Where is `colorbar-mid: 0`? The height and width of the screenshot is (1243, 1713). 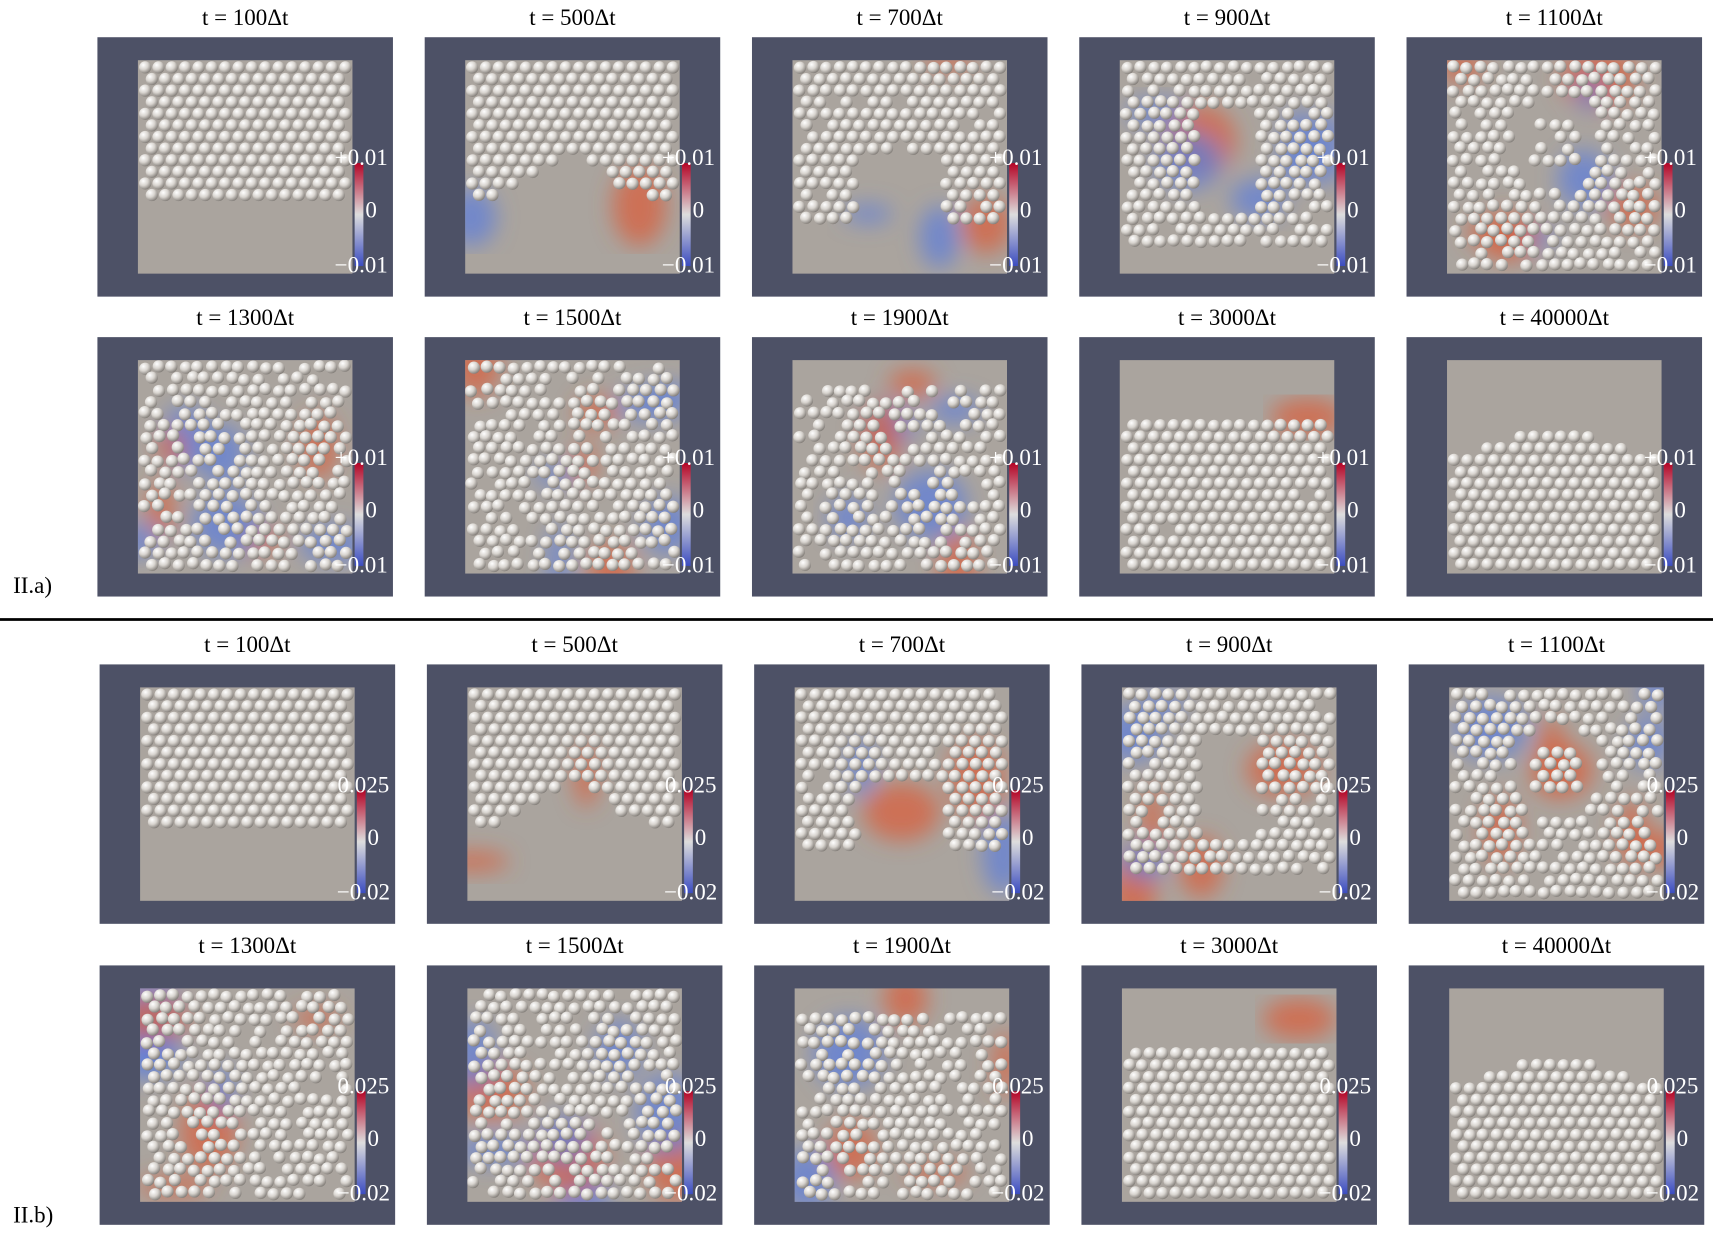
colorbar-mid: 0 is located at coordinates (1352, 210).